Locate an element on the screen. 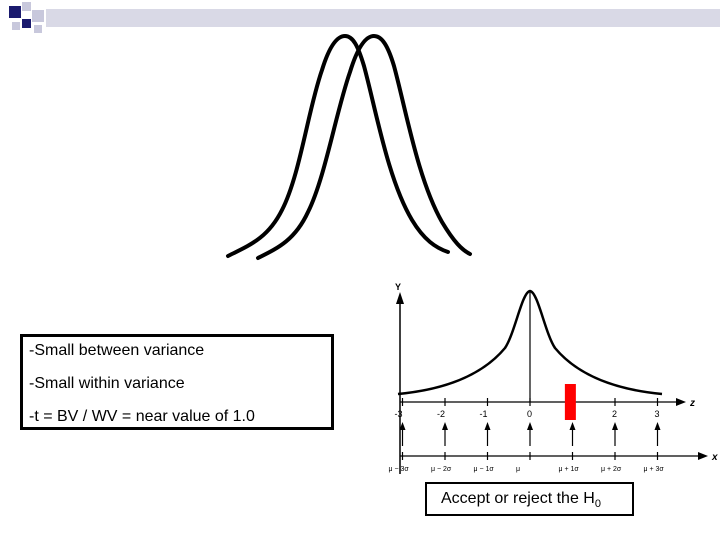  x-tick-label: μ + 3σ is located at coordinates (654, 469).